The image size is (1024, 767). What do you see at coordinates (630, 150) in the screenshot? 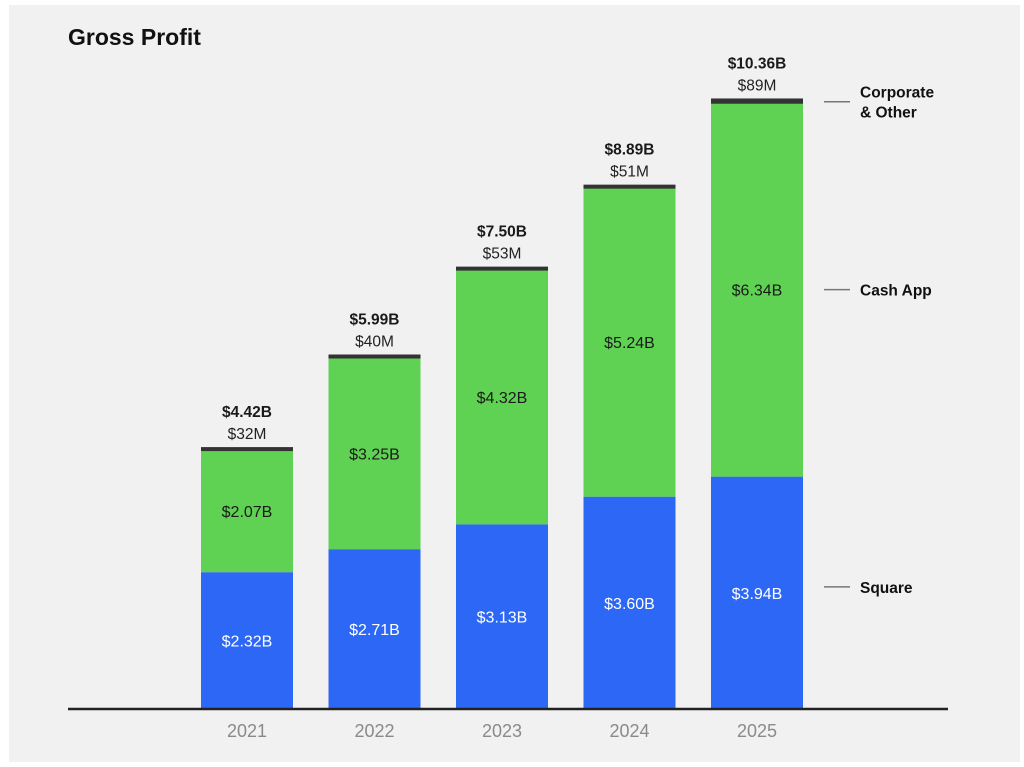
I see `data-label-total: $8.89B` at bounding box center [630, 150].